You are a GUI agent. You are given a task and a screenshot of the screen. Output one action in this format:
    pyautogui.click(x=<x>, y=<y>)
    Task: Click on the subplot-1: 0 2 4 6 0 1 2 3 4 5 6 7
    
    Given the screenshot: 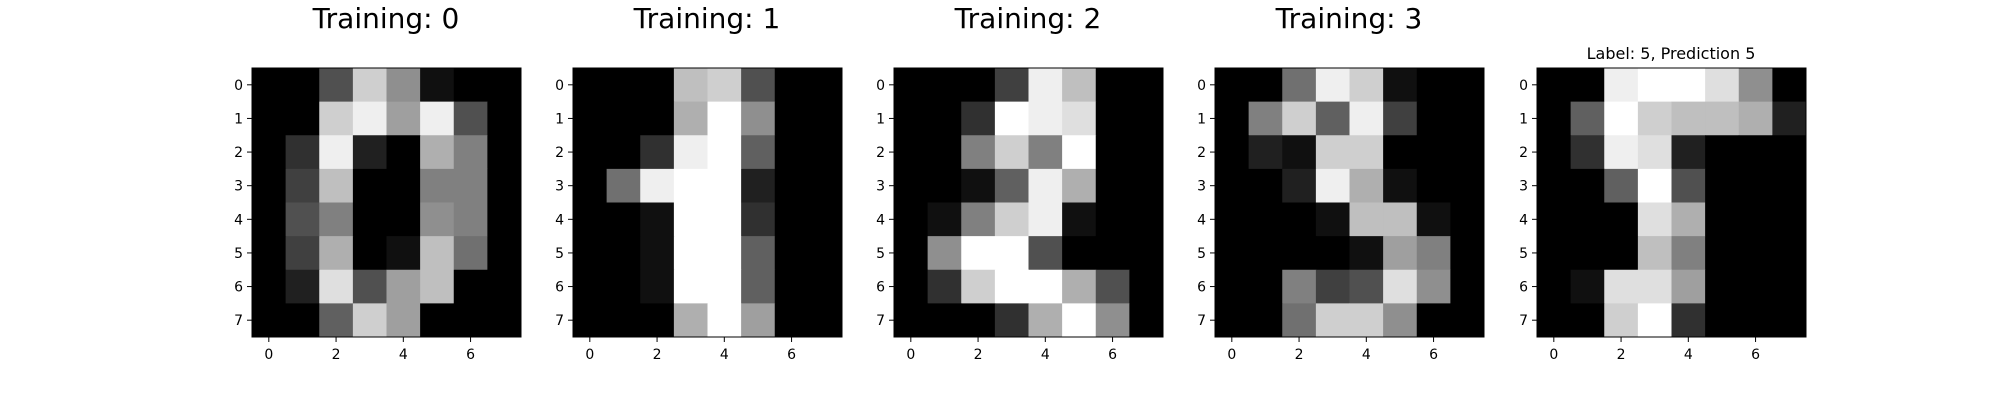 What is the action you would take?
    pyautogui.click(x=378, y=215)
    